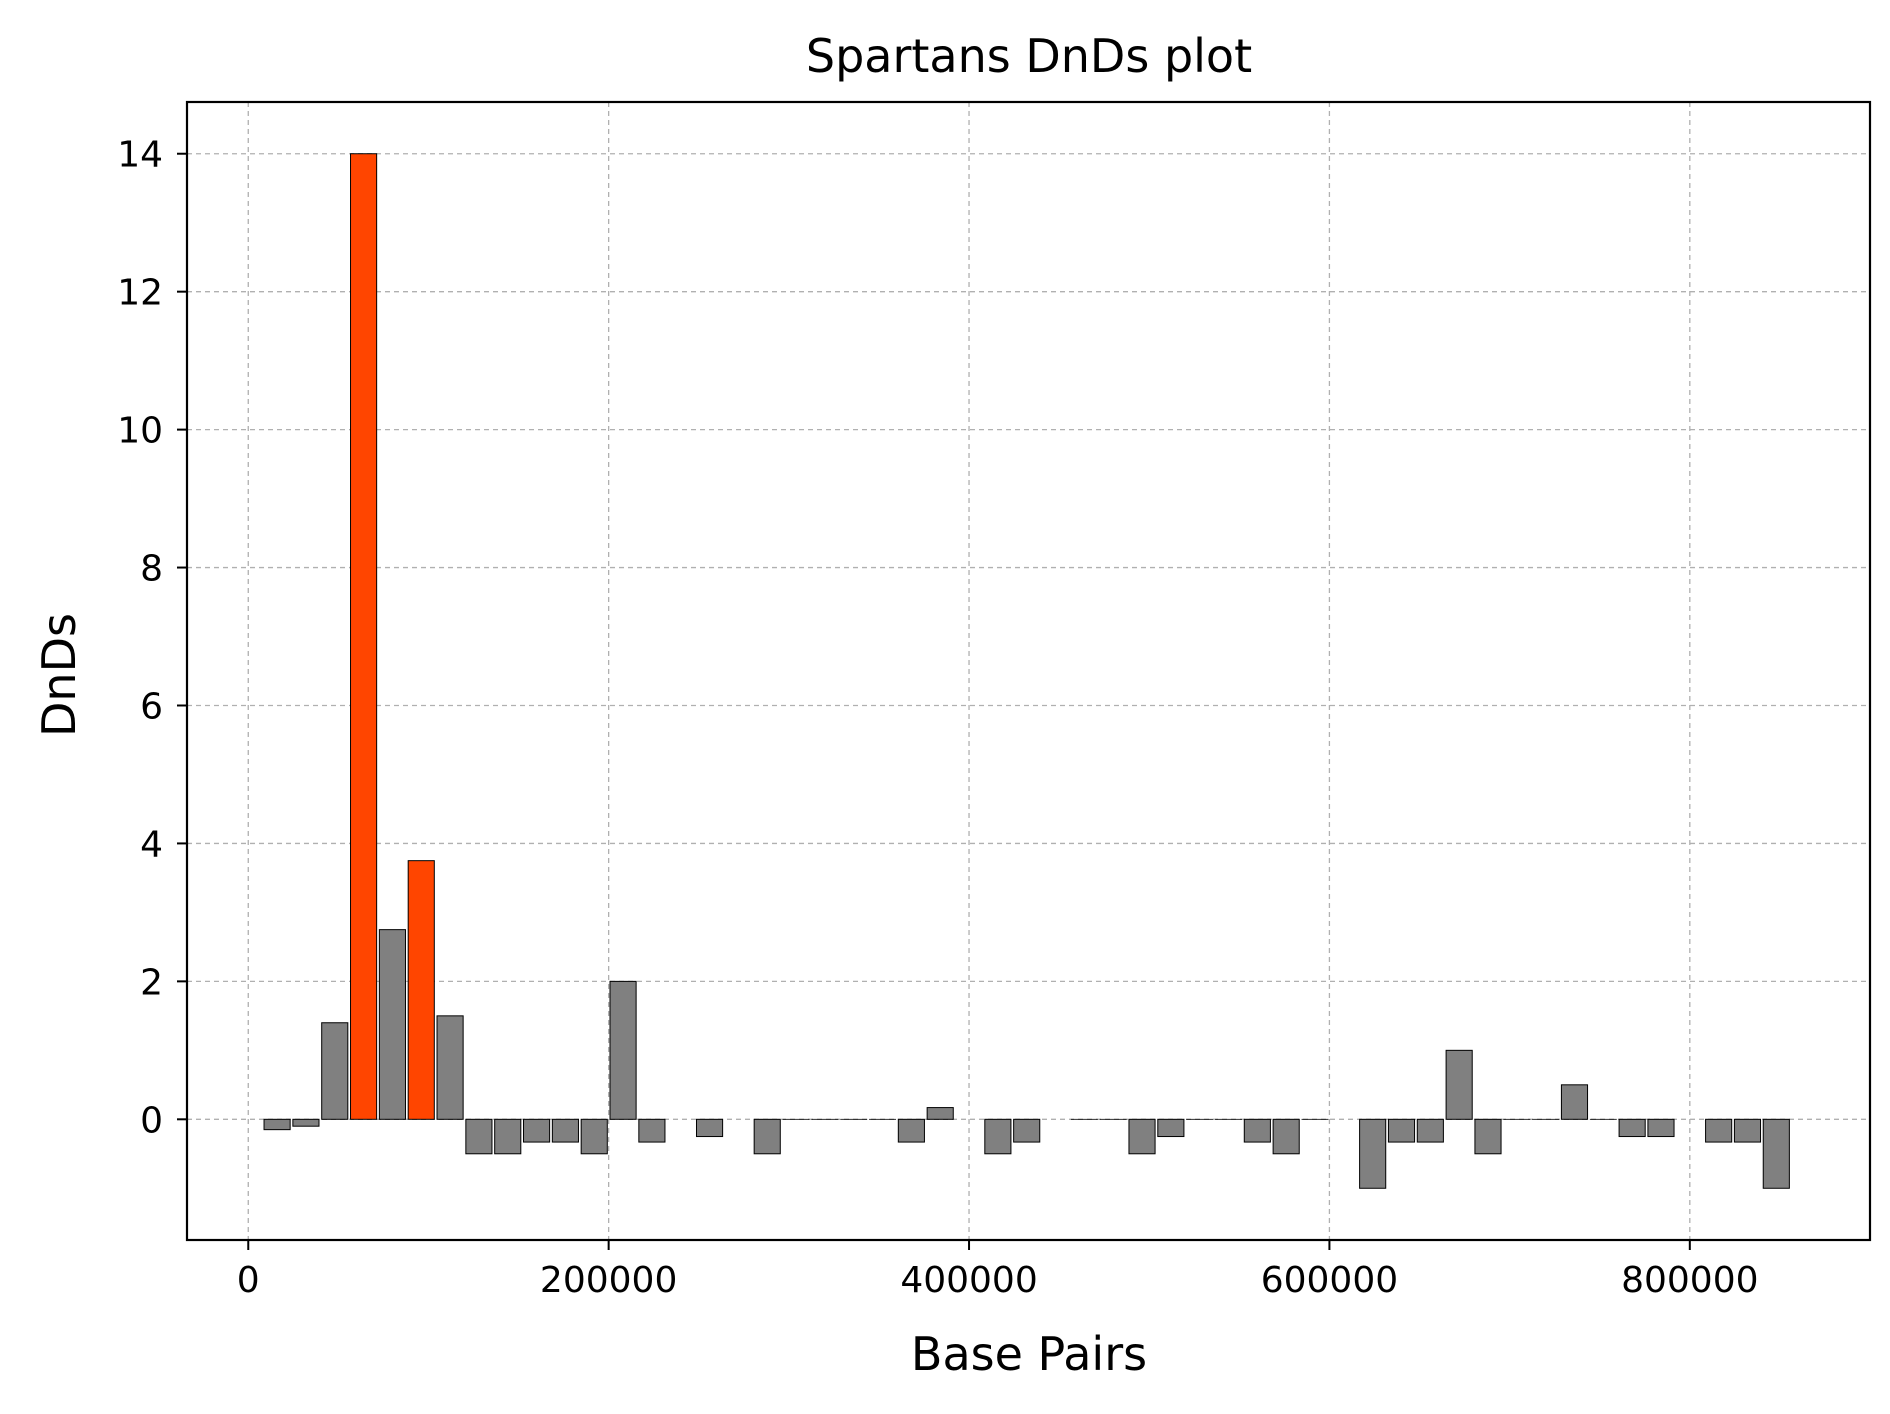 The image size is (1890, 1414). Describe the element at coordinates (140, 293) in the screenshot. I see `y-tick-label: 12` at that location.